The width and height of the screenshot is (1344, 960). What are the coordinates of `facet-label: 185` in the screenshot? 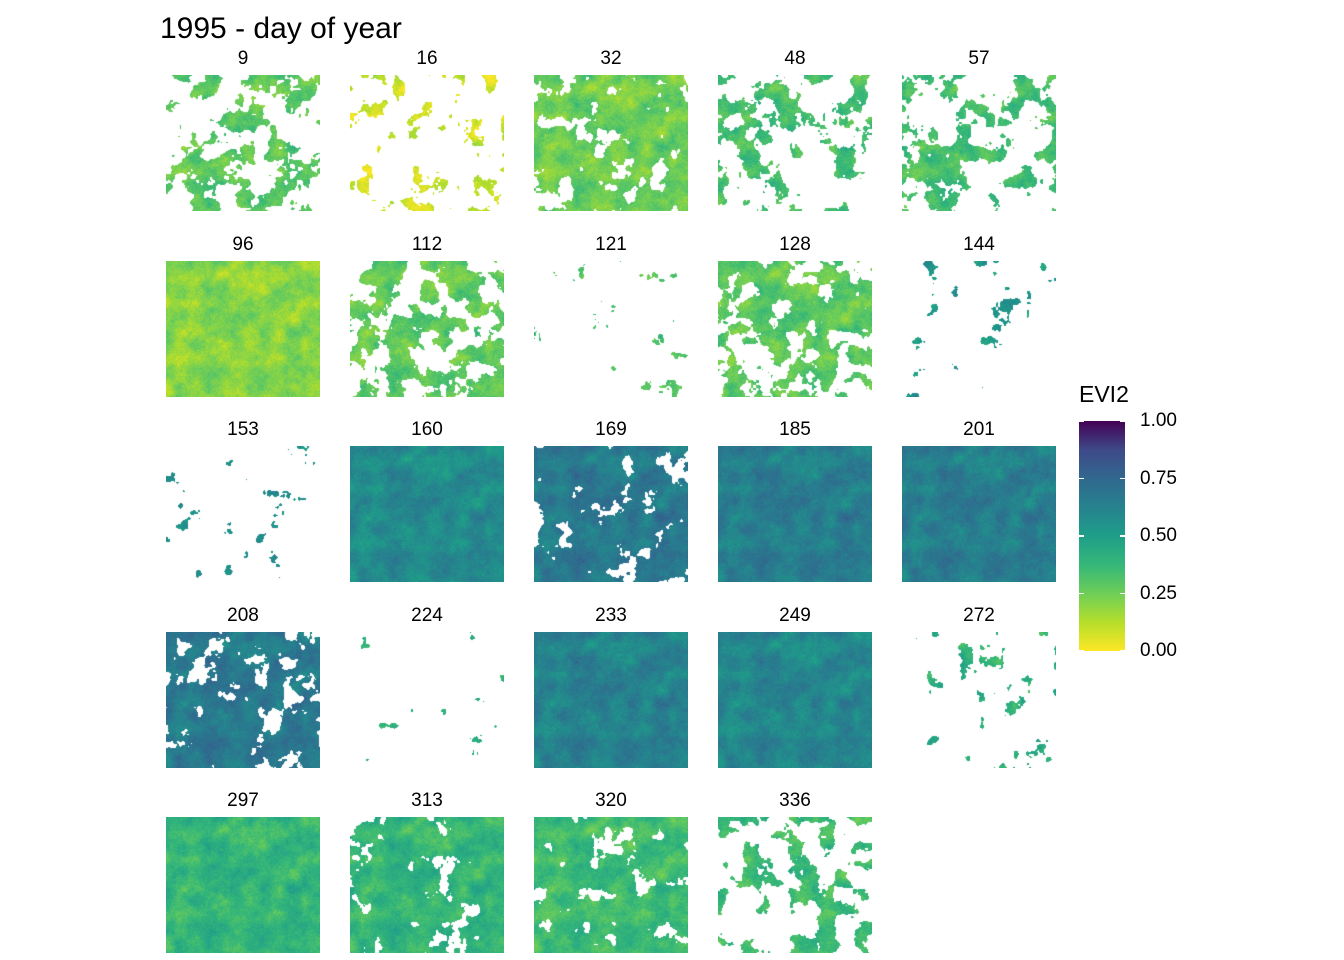 It's located at (795, 429).